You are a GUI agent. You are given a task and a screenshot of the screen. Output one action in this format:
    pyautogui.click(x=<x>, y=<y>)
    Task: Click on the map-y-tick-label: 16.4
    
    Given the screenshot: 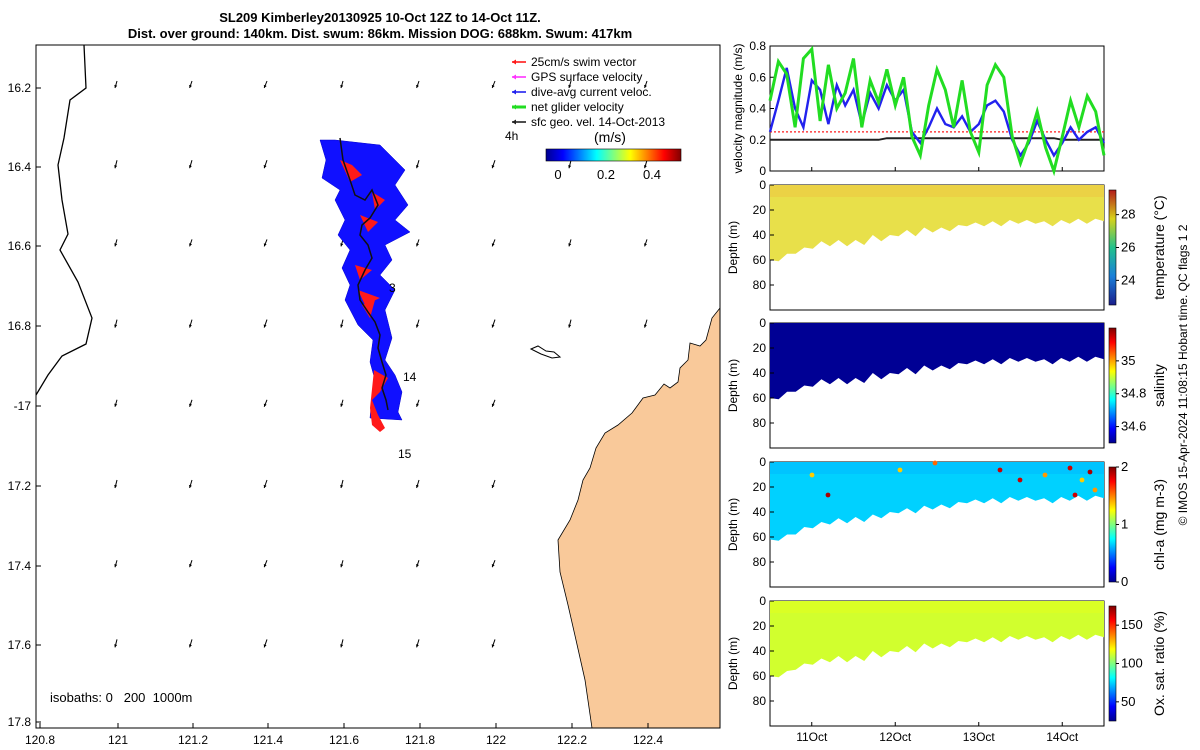 What is the action you would take?
    pyautogui.click(x=20, y=167)
    